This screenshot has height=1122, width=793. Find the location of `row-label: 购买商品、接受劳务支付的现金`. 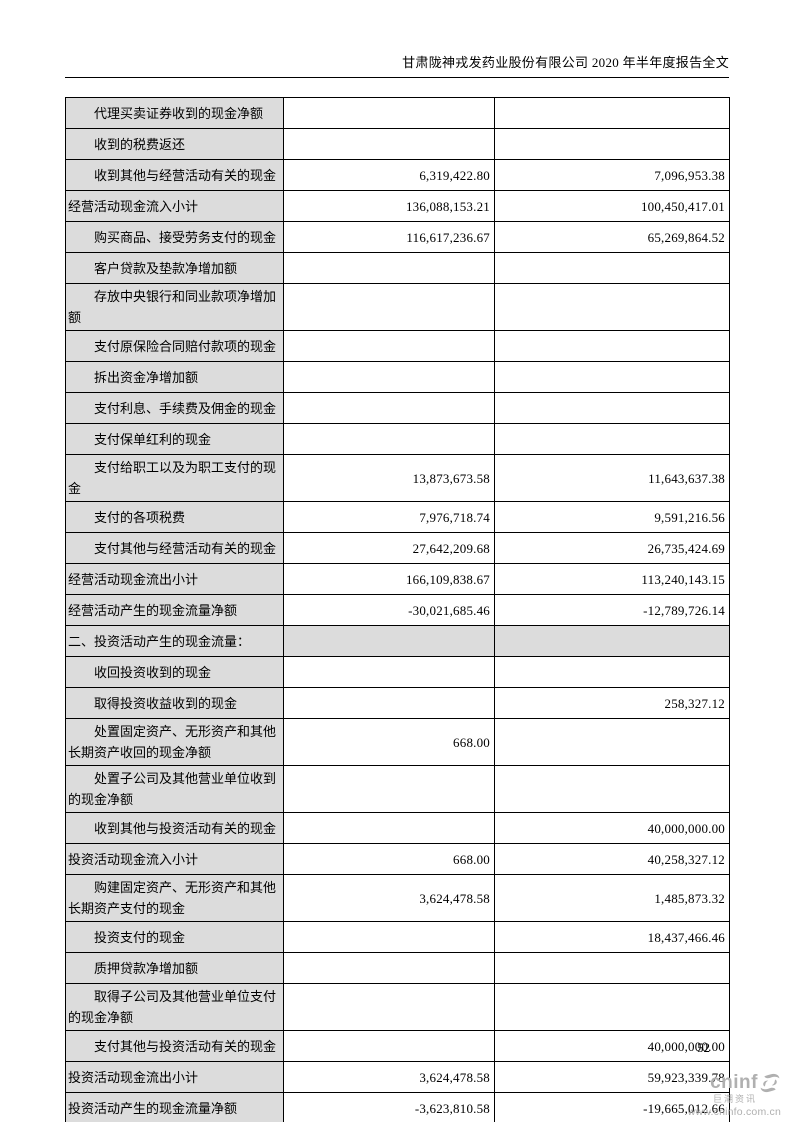

row-label: 购买商品、接受劳务支付的现金 is located at coordinates (174, 237).